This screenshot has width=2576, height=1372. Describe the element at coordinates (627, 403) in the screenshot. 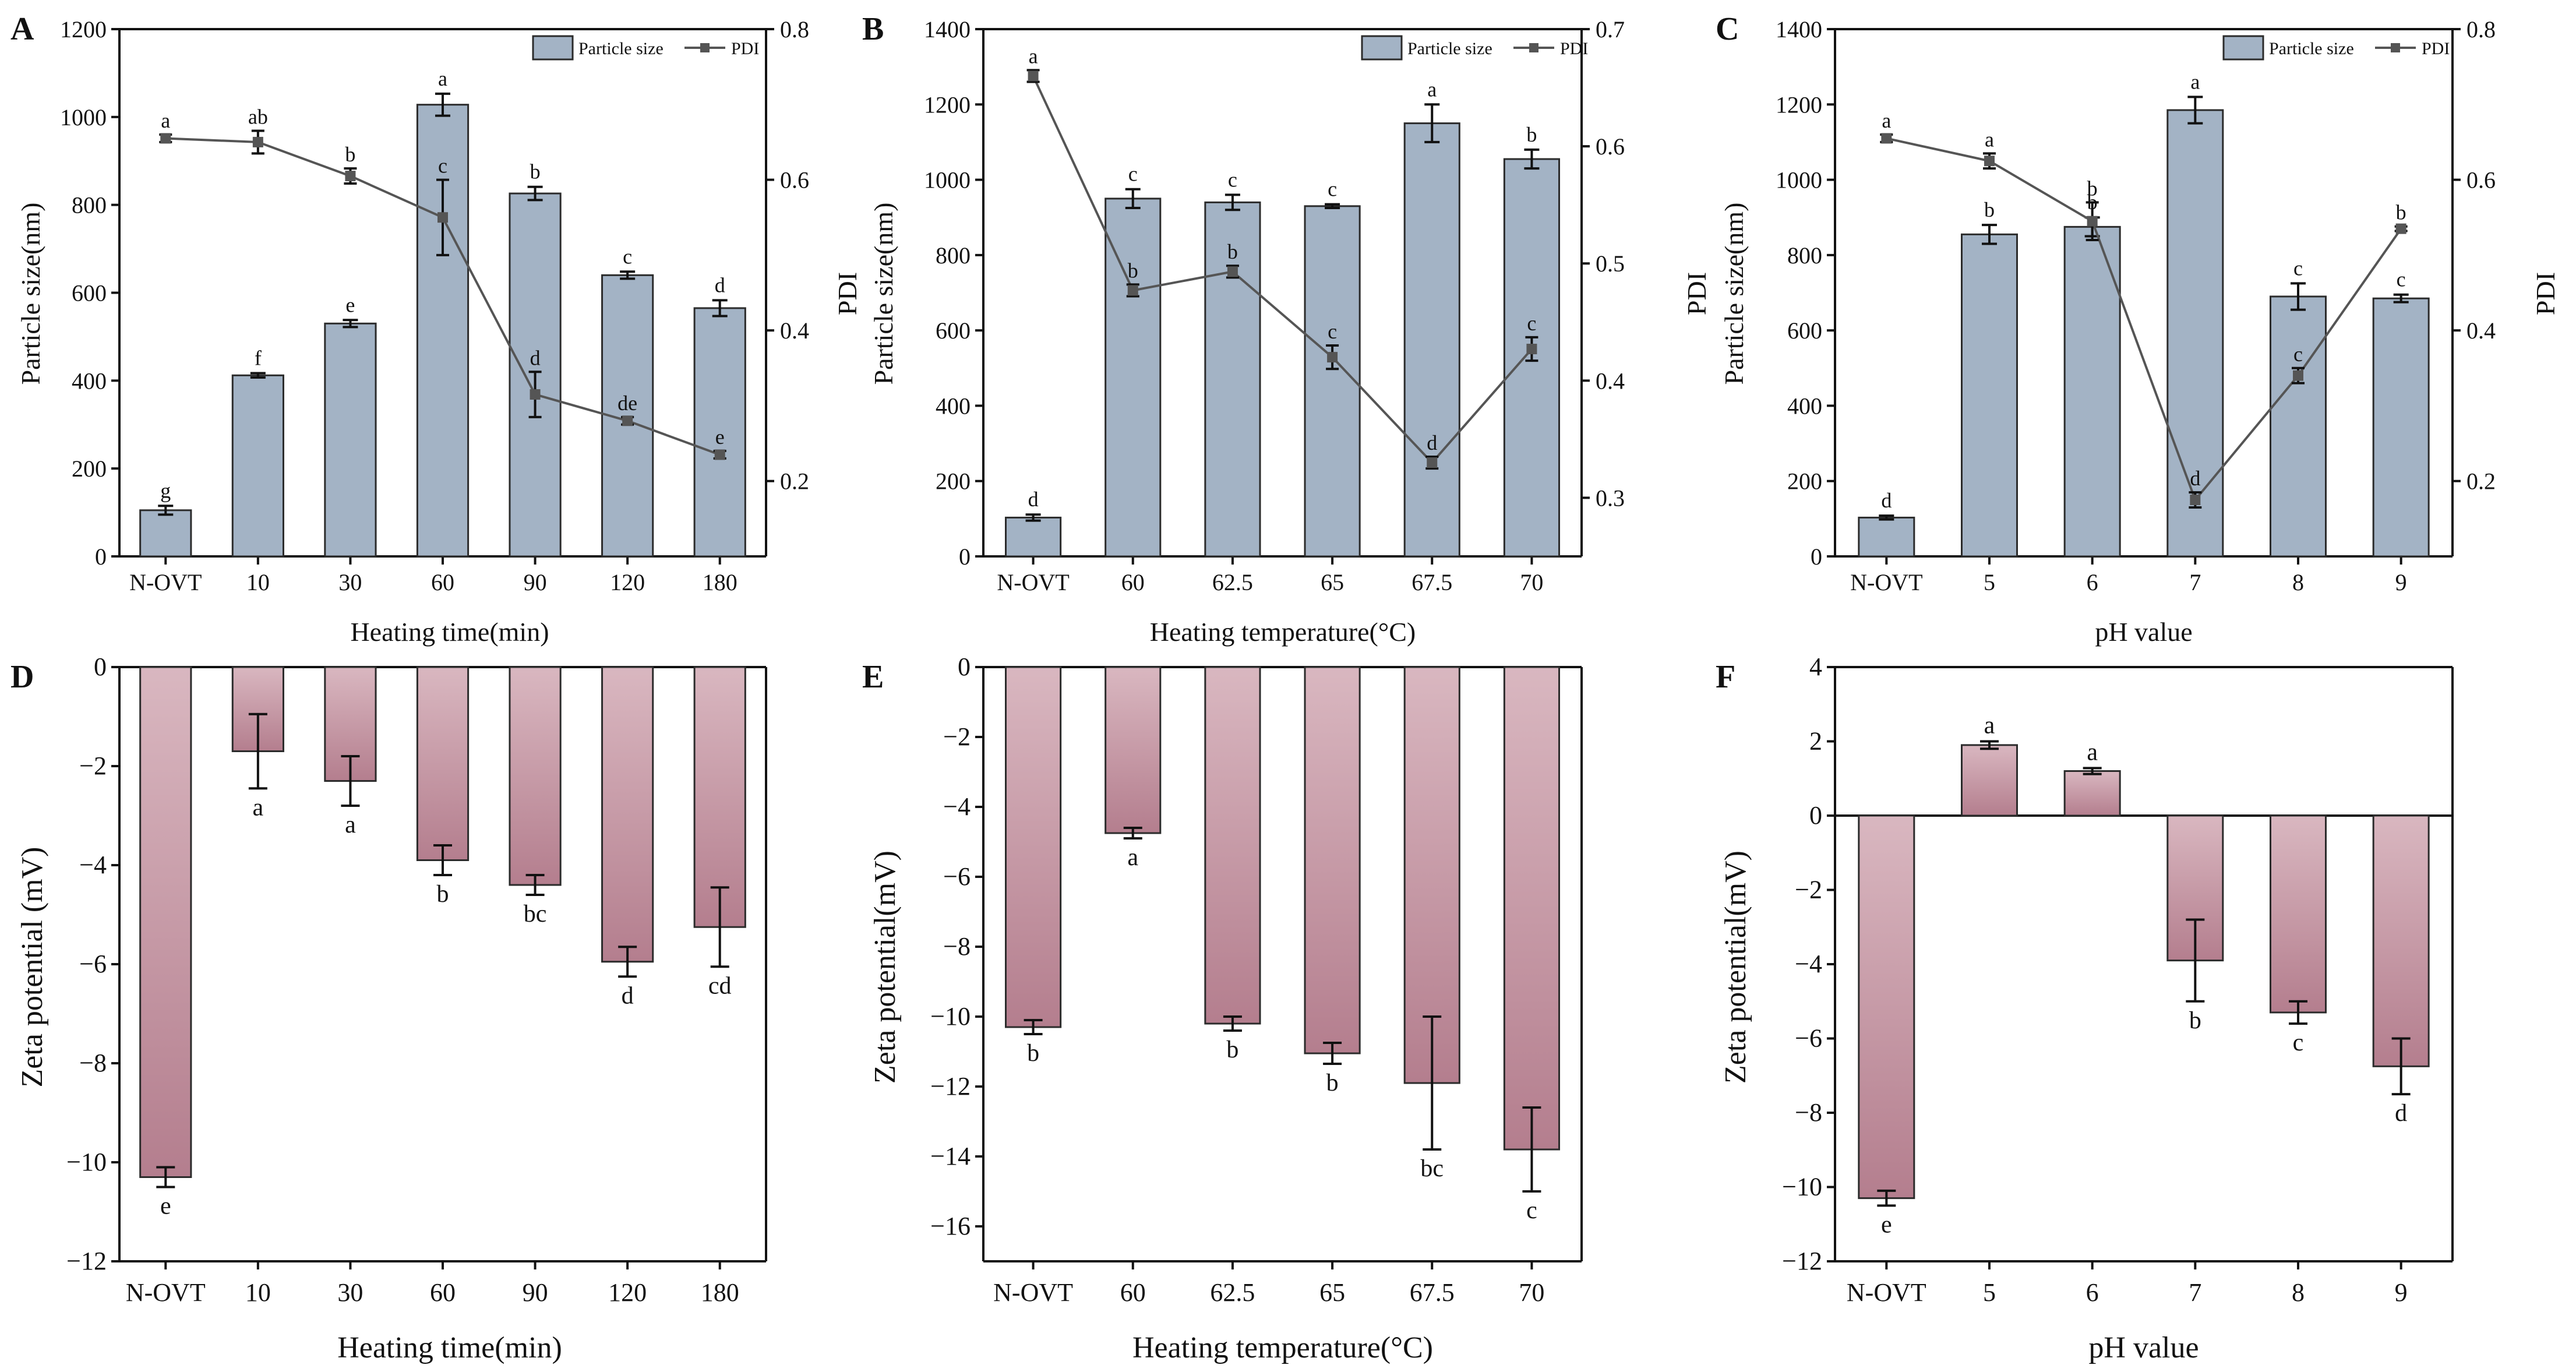

I see `pdi-significance-letter: de` at that location.